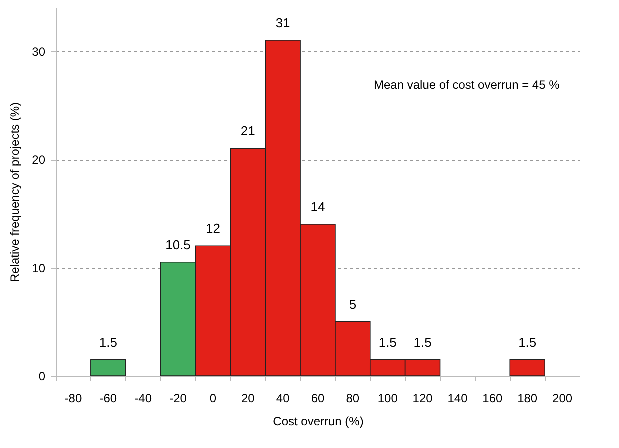 The height and width of the screenshot is (448, 619). Describe the element at coordinates (458, 399) in the screenshot. I see `x-tick-label: 140` at that location.